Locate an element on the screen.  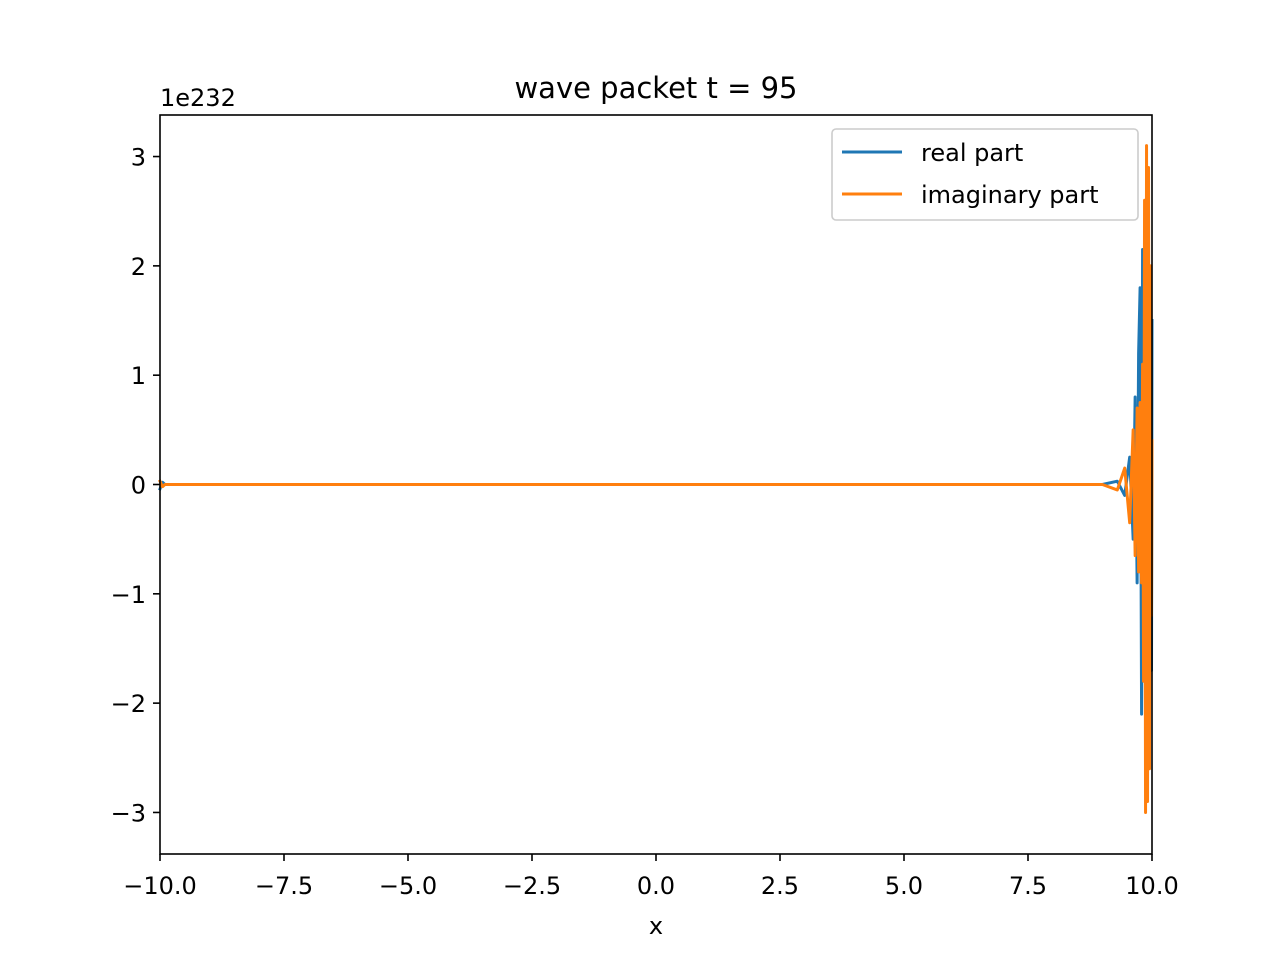
x-axis-ticks: −10.0 −7.5 −5.0 −2.5 0.0 2.5 5.0 7.5 10.0 is located at coordinates (651, 877).